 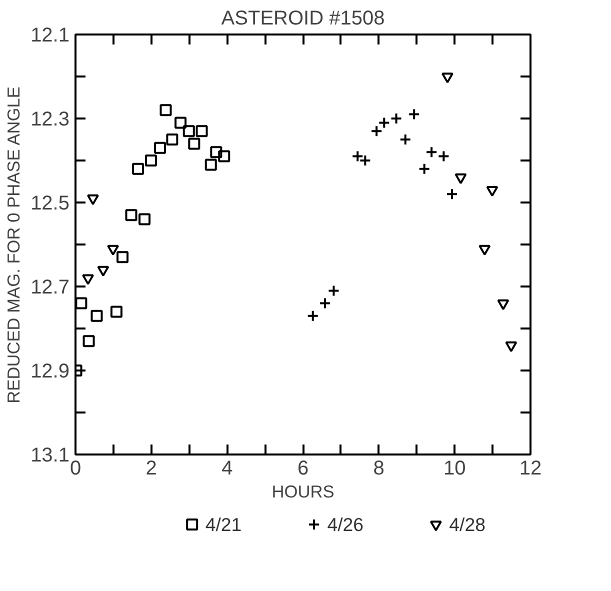 I want to click on y-tick-label: 12.5, so click(x=50, y=203).